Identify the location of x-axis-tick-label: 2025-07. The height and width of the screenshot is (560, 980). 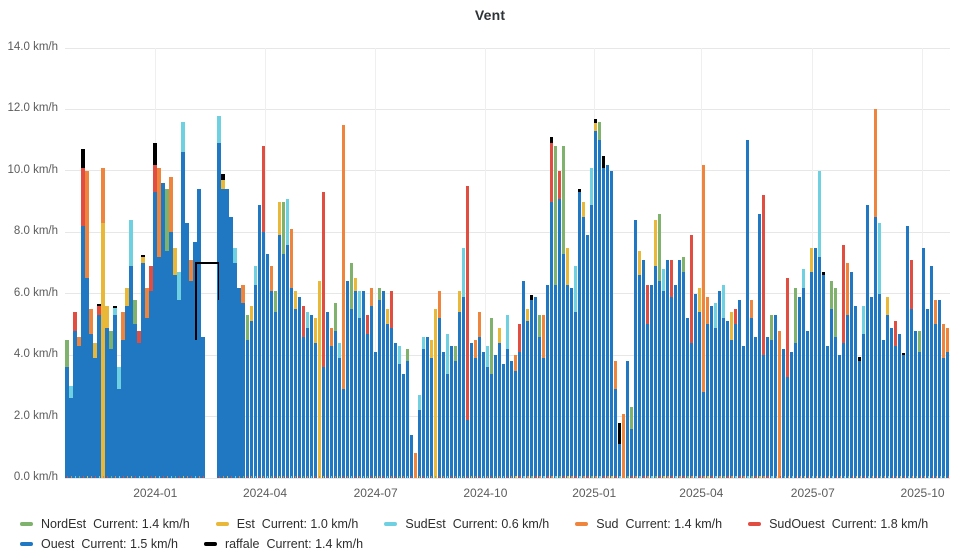
(812, 493).